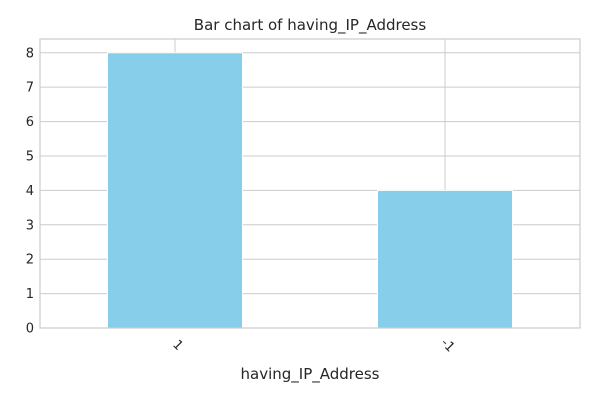 Image resolution: width=600 pixels, height=404 pixels. What do you see at coordinates (30, 260) in the screenshot?
I see `y-tick-label: 2` at bounding box center [30, 260].